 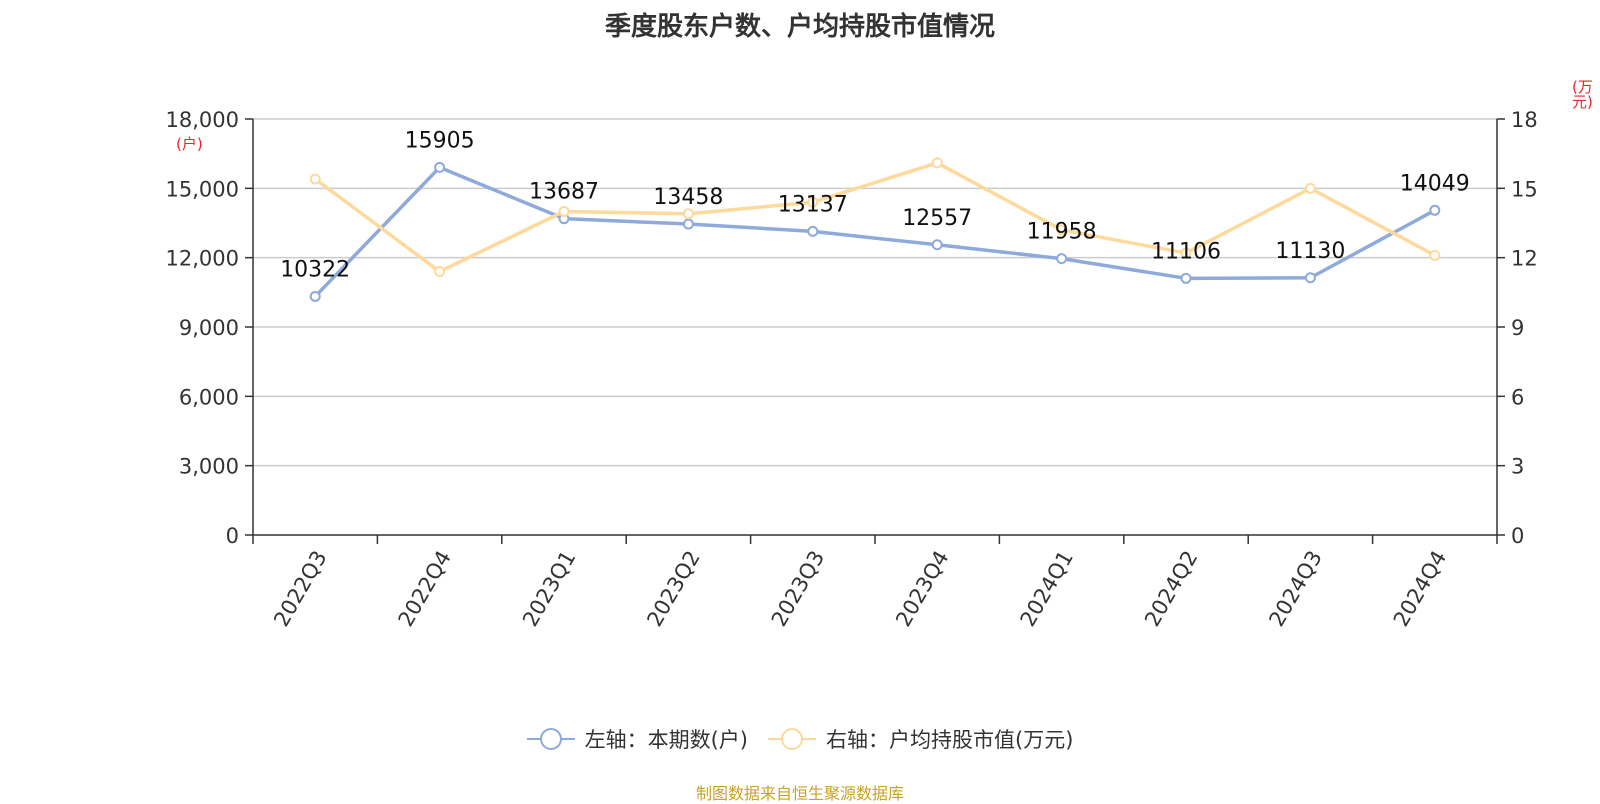 I want to click on series-lines, so click(x=875, y=229).